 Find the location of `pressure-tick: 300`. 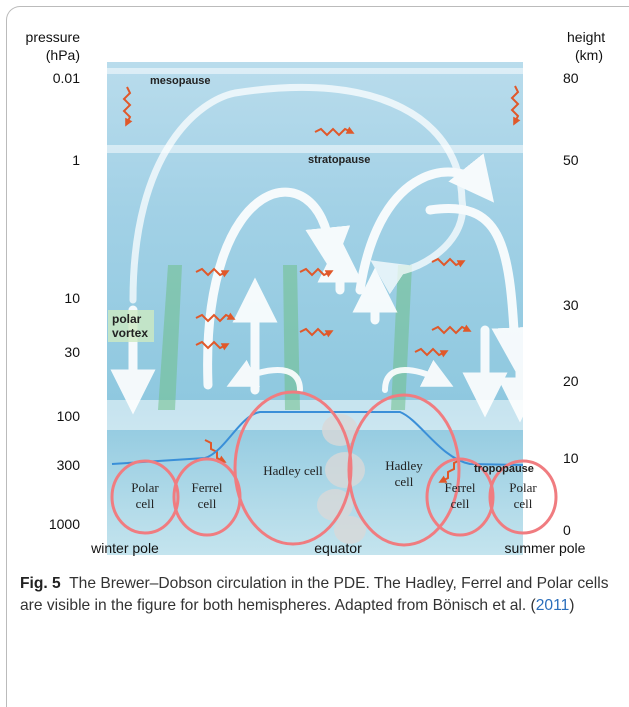

pressure-tick: 300 is located at coordinates (69, 465).